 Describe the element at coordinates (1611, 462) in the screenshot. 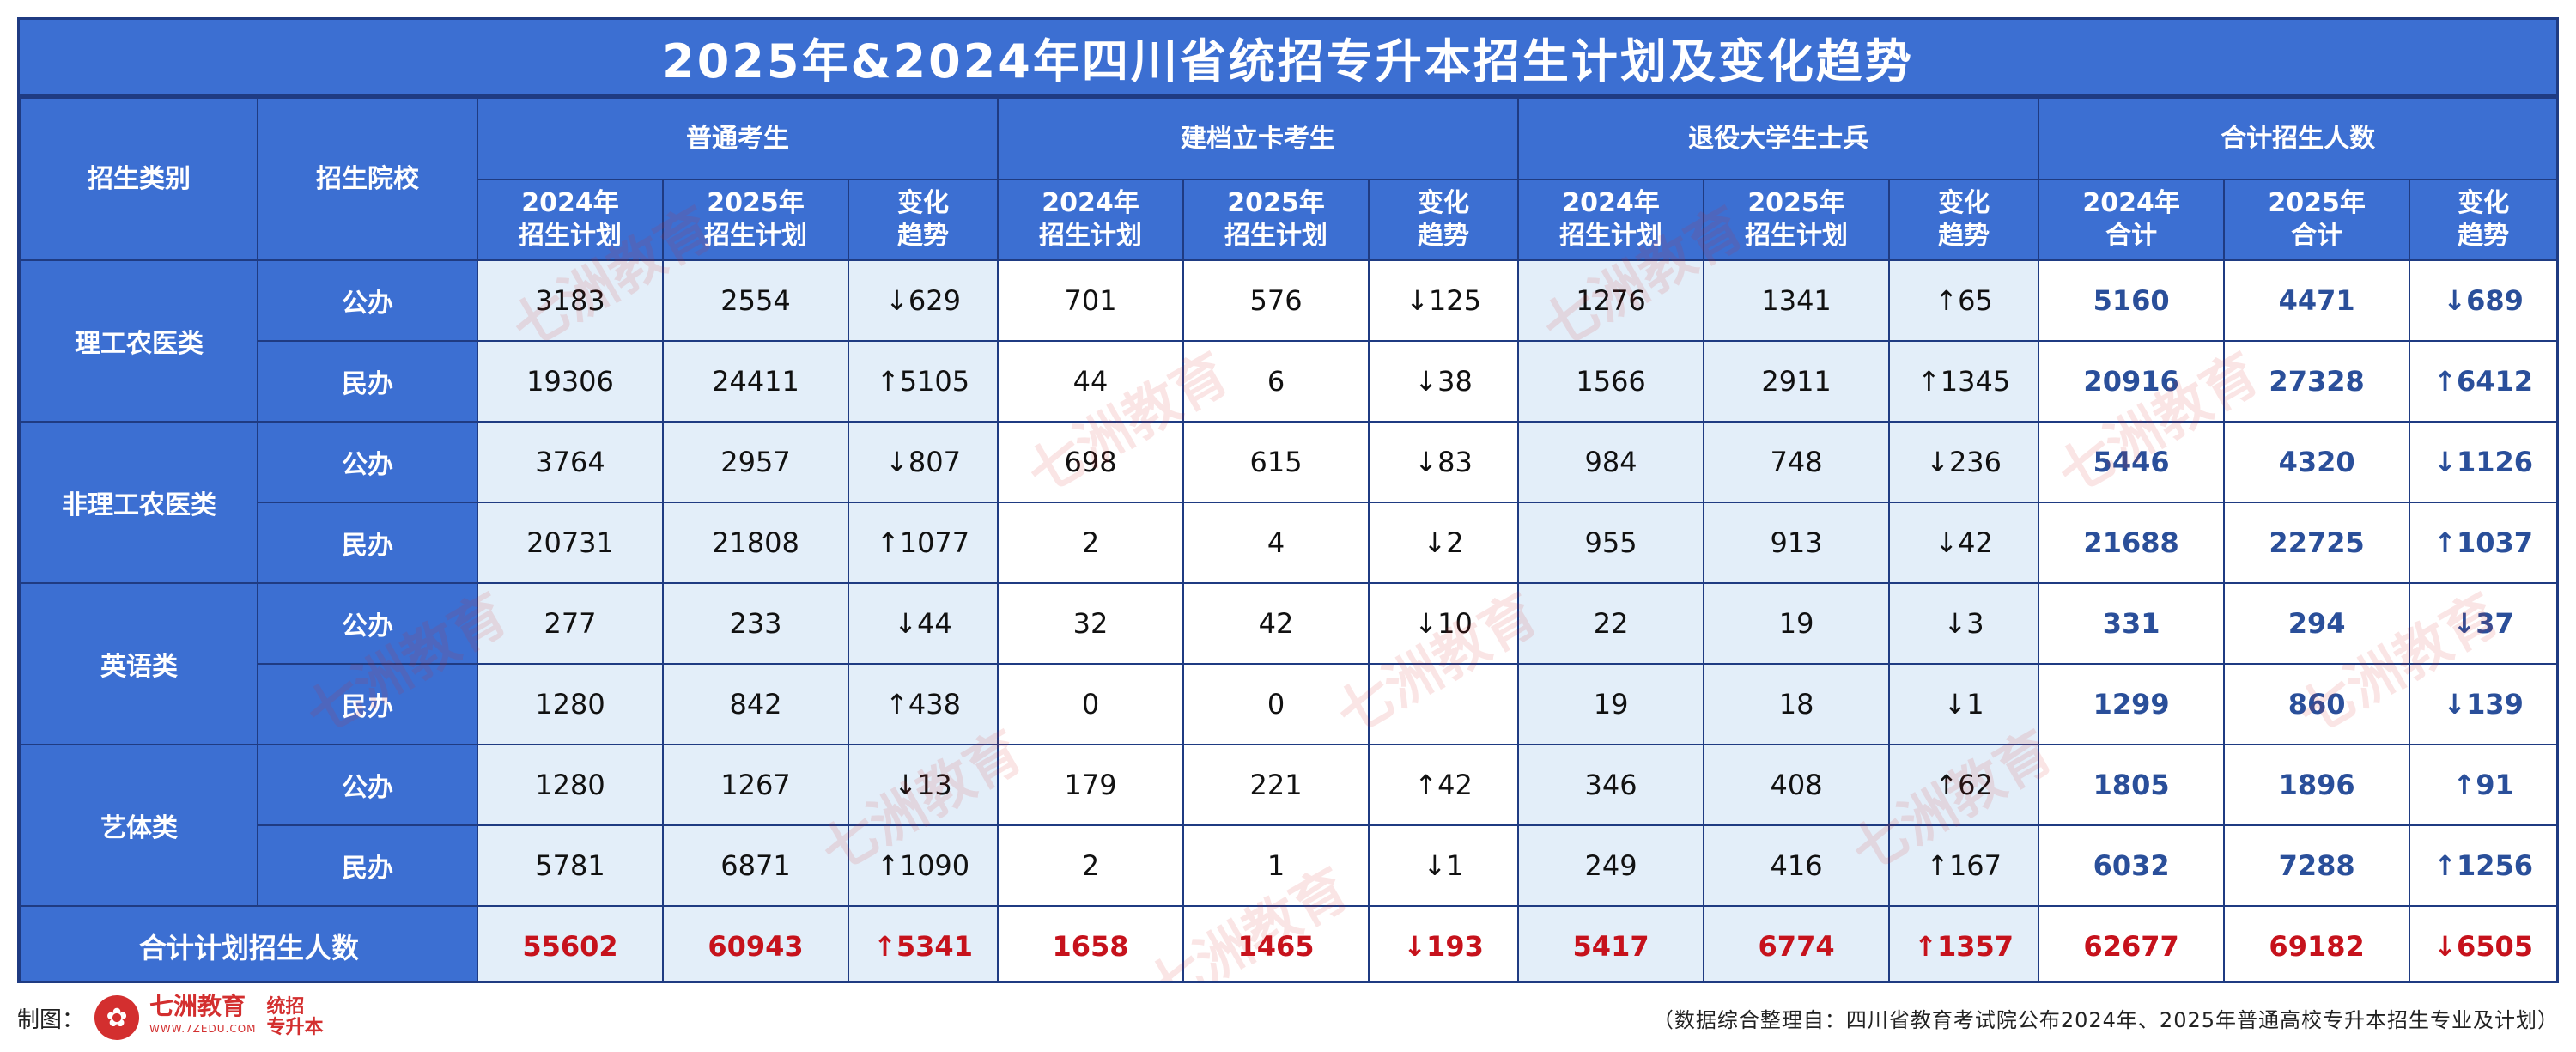

I see `value-cell: 984` at that location.